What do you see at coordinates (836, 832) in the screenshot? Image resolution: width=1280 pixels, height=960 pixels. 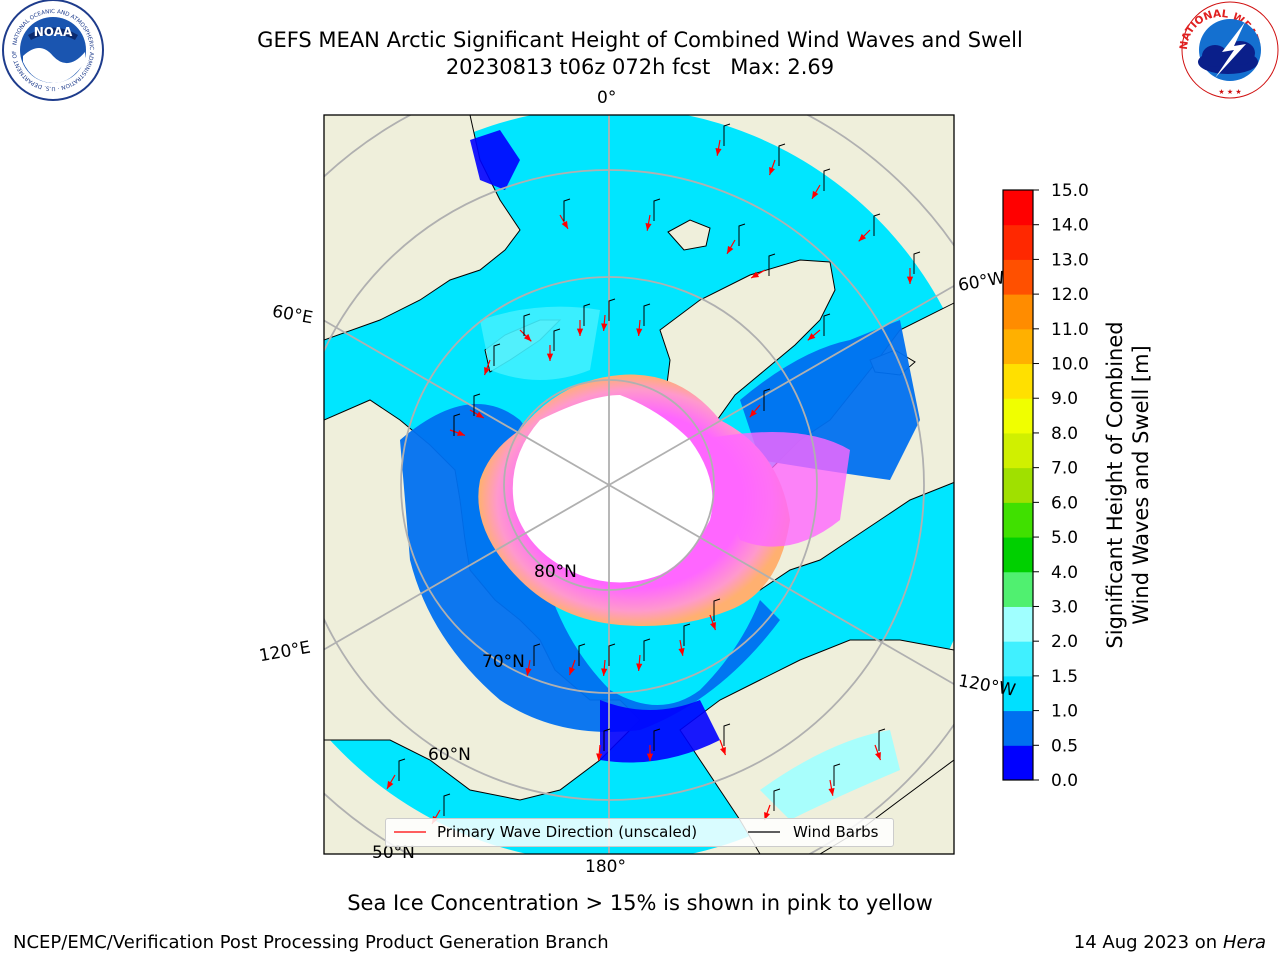 I see `legend-wind-barbs: Wind Barbs` at bounding box center [836, 832].